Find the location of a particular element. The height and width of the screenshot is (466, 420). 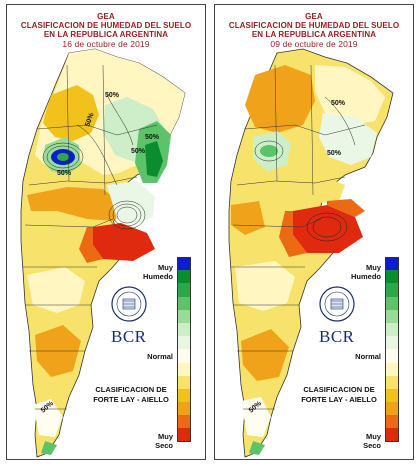

region-west-orange is located at coordinates (248, 218).